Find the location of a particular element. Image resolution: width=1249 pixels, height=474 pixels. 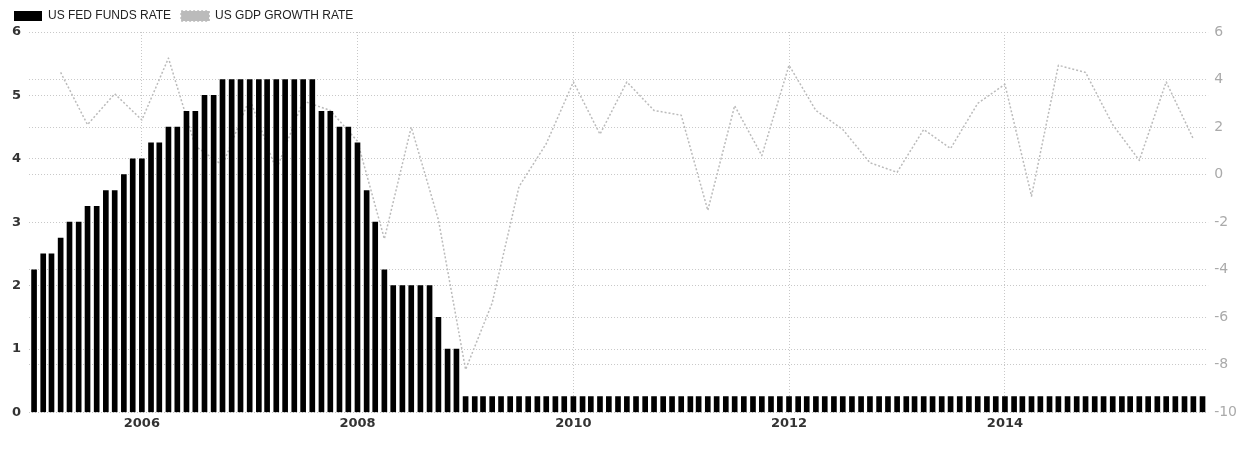

x-tick-label: 2008 is located at coordinates (357, 422).